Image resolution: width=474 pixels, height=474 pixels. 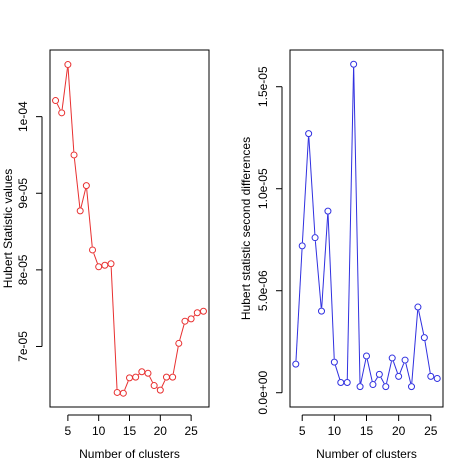 I want to click on left-y-axis: 7e-05 8e-05 9e-05 1e-04, so click(x=29, y=231).